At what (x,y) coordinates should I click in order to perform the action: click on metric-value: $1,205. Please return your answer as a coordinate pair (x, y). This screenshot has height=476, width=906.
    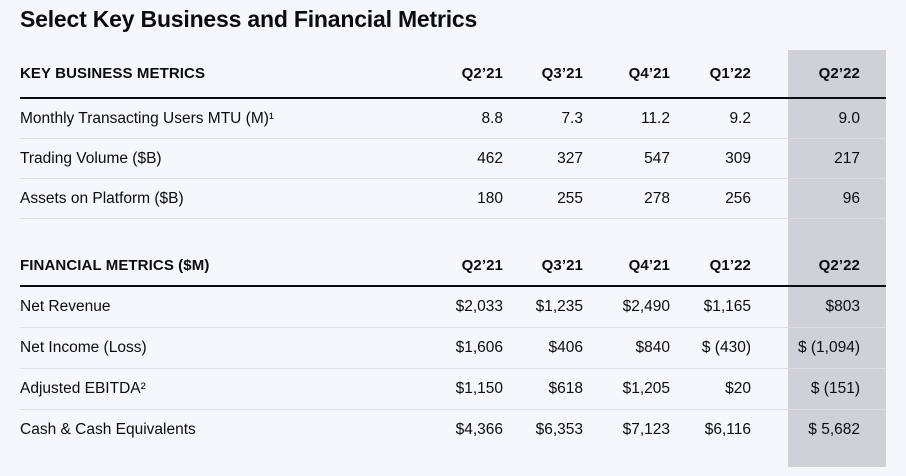
    Looking at the image, I should click on (626, 389).